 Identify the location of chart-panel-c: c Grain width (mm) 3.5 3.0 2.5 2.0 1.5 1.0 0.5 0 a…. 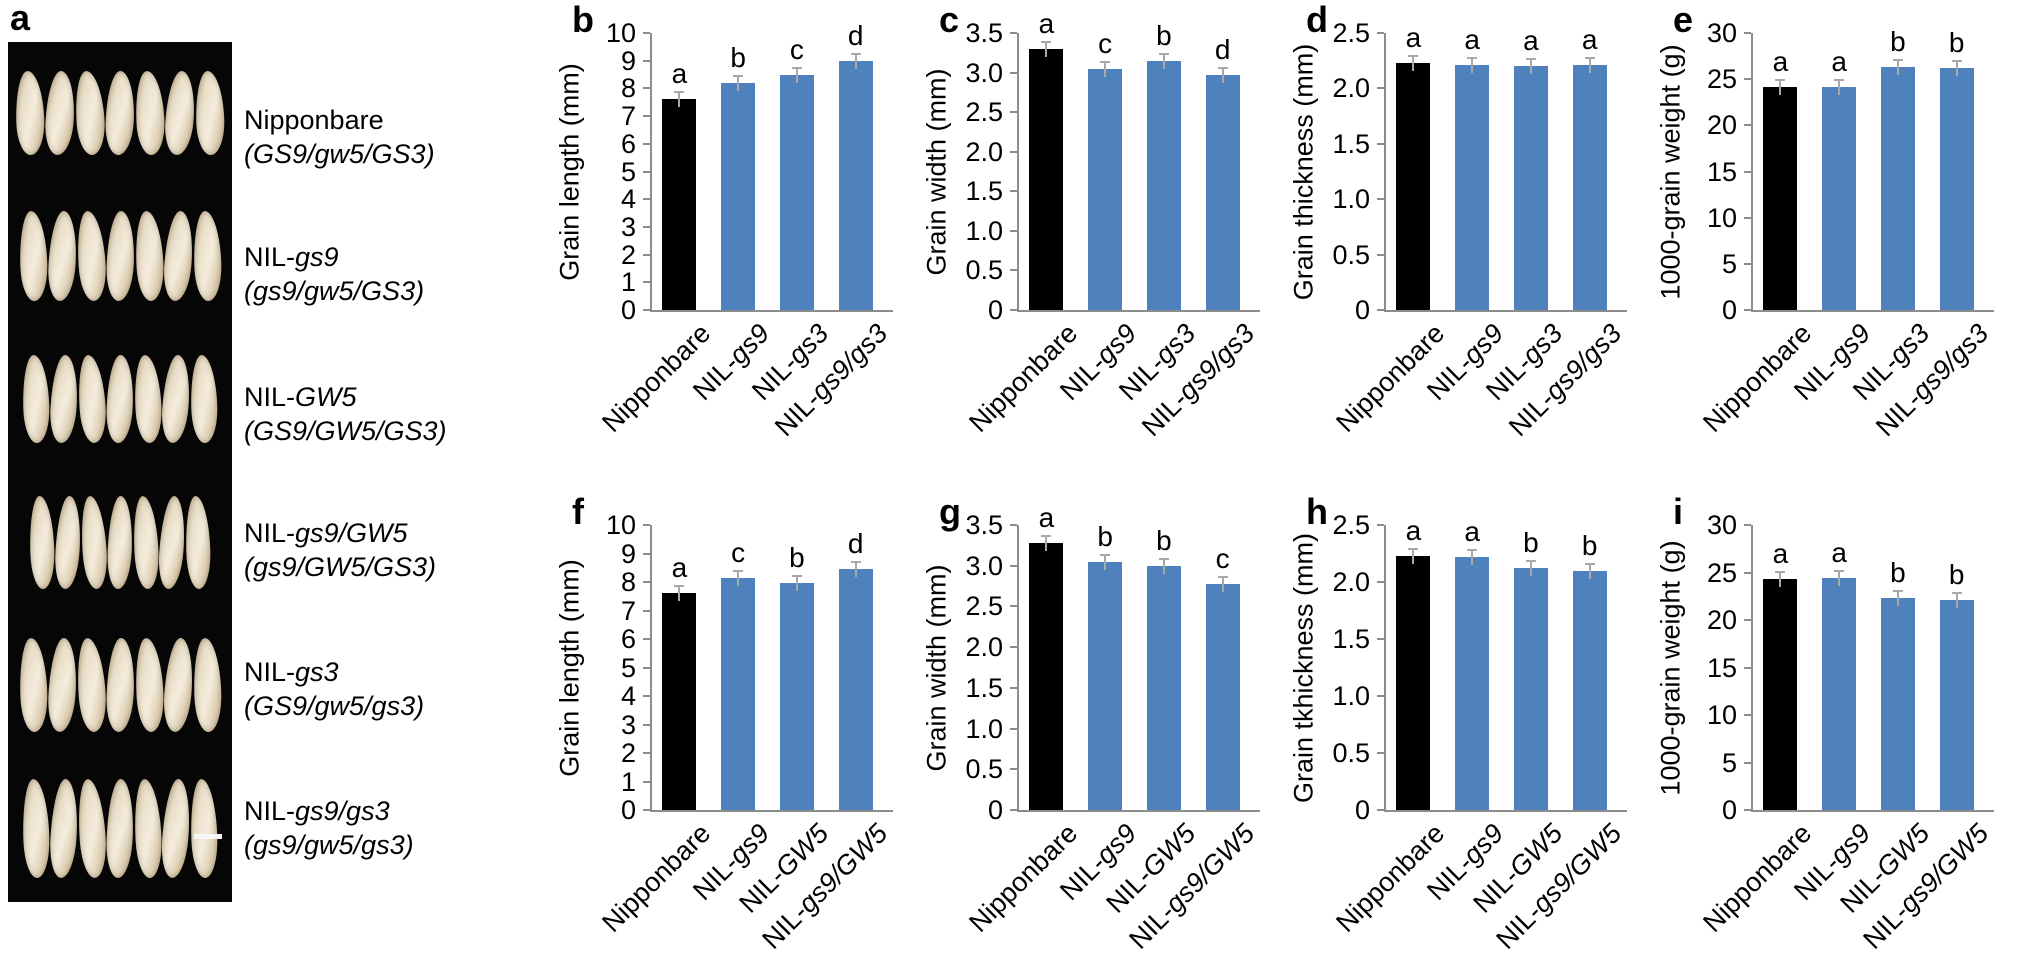
(1087, 238).